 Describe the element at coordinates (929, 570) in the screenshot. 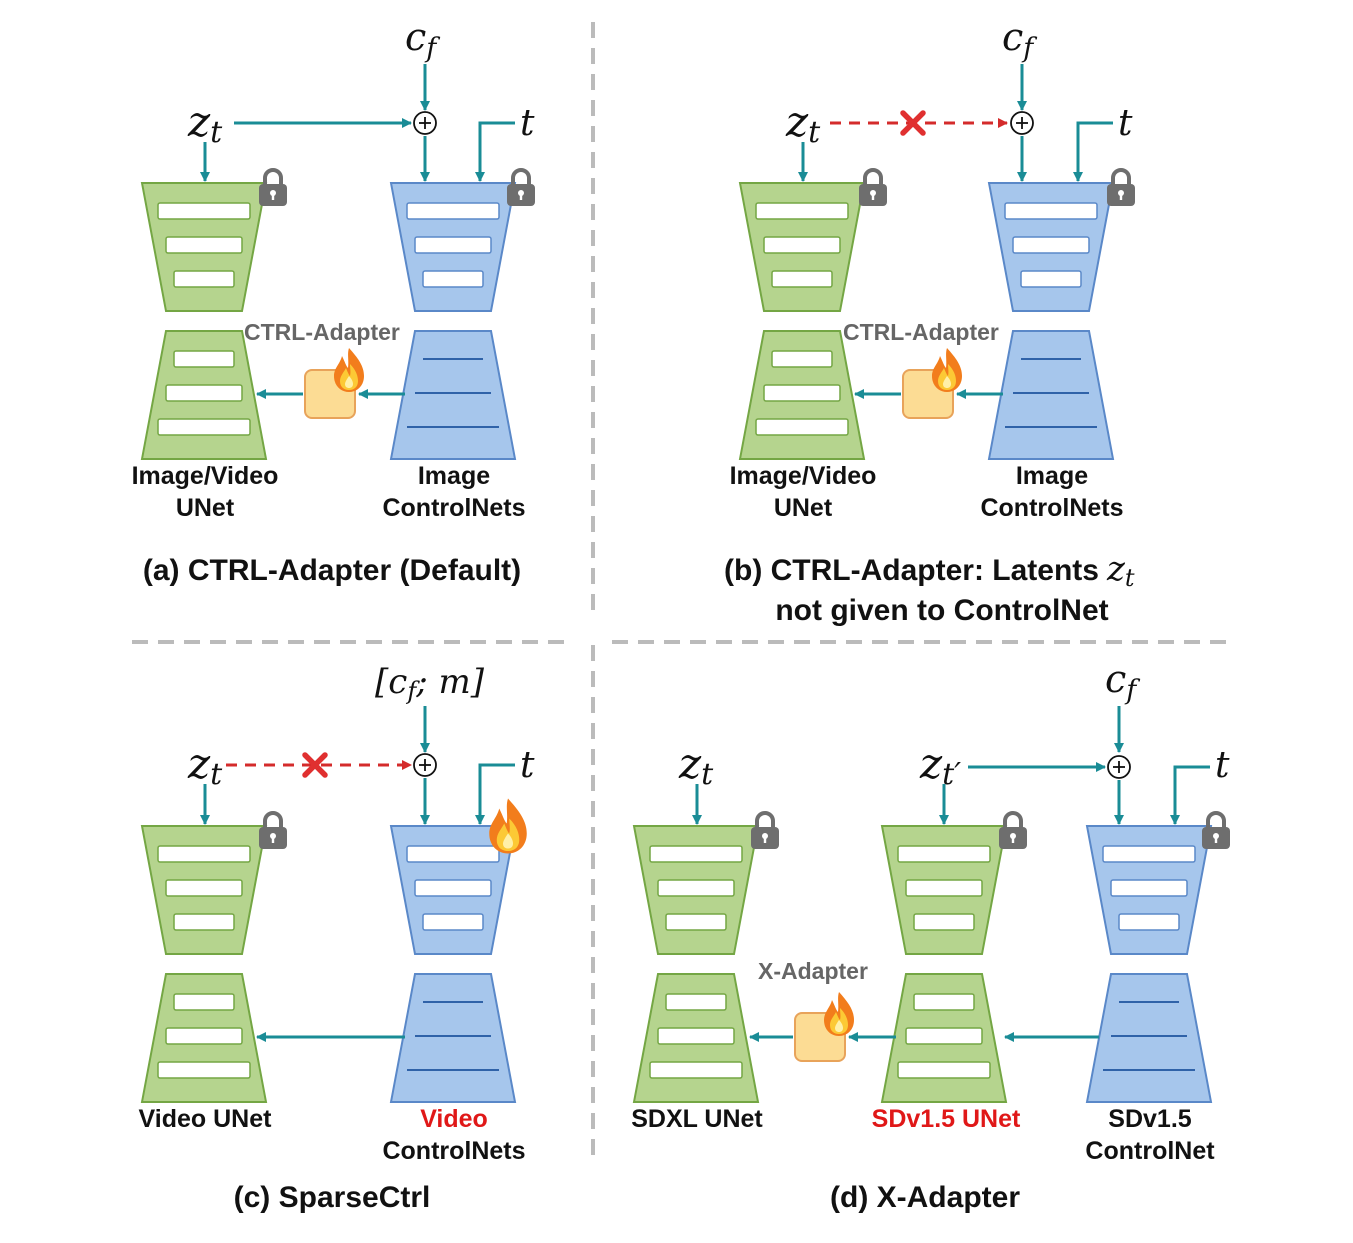

I see `caption-b-line1: (b) CTRL-Adapter: Latents zt` at that location.